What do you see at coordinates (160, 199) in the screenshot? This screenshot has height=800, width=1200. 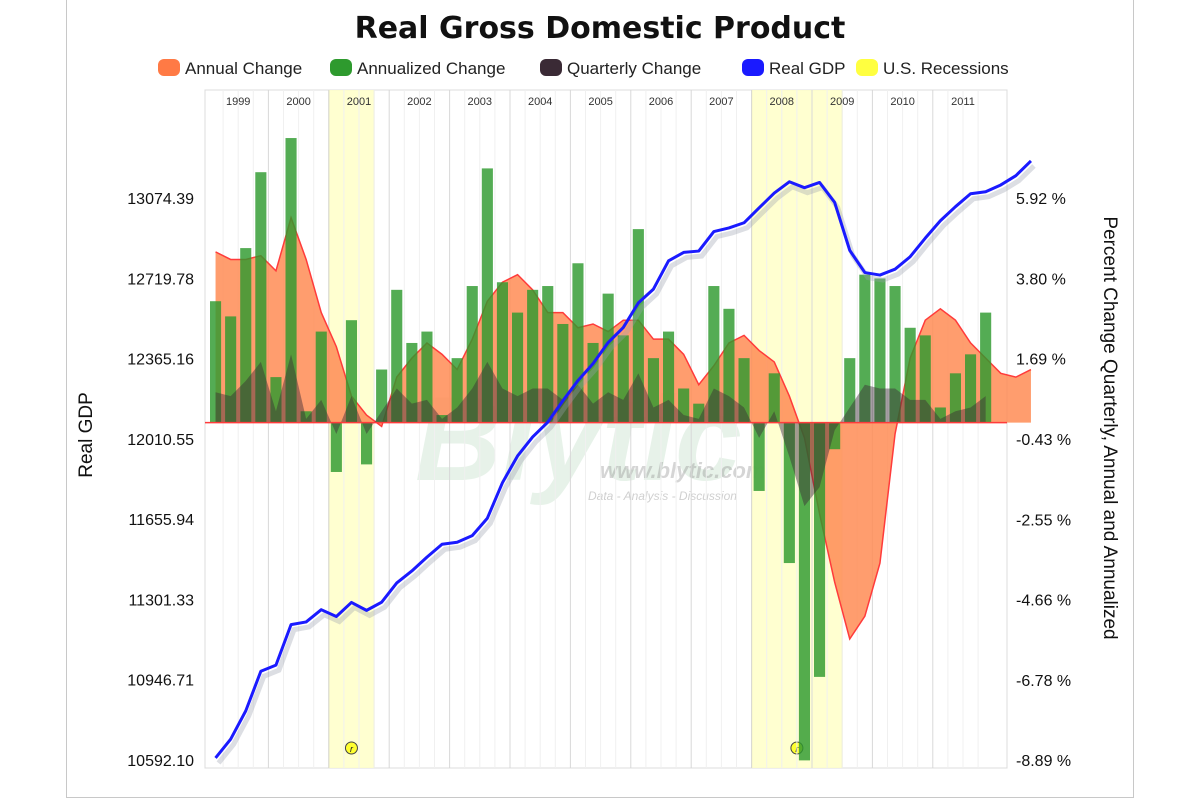 I see `left-tick-label: 13074.39` at bounding box center [160, 199].